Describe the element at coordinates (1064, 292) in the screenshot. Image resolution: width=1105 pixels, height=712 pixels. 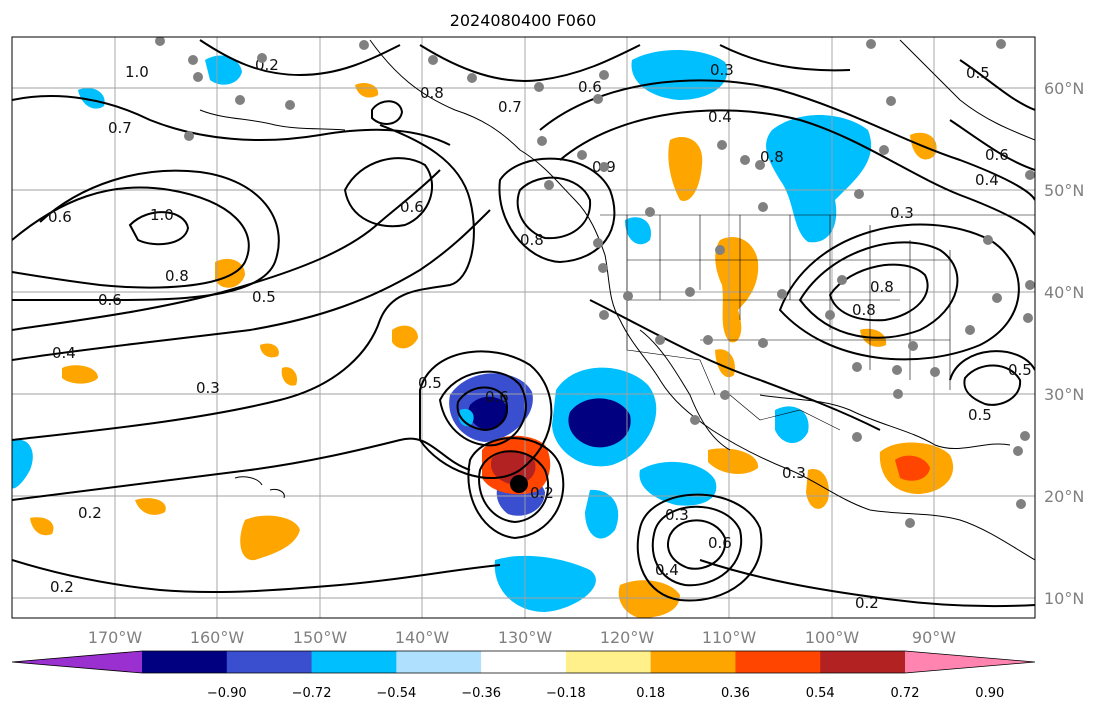
I see `lat-tick-label: 40°N` at that location.